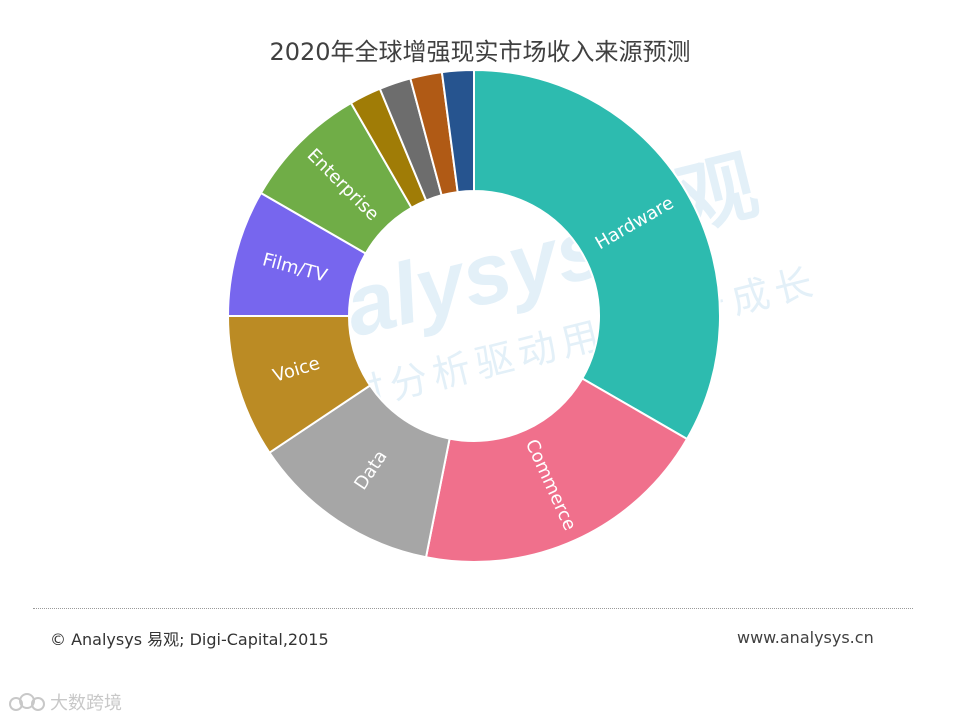 Image resolution: width=960 pixels, height=720 pixels. I want to click on cloud-logo-icon, so click(27, 702).